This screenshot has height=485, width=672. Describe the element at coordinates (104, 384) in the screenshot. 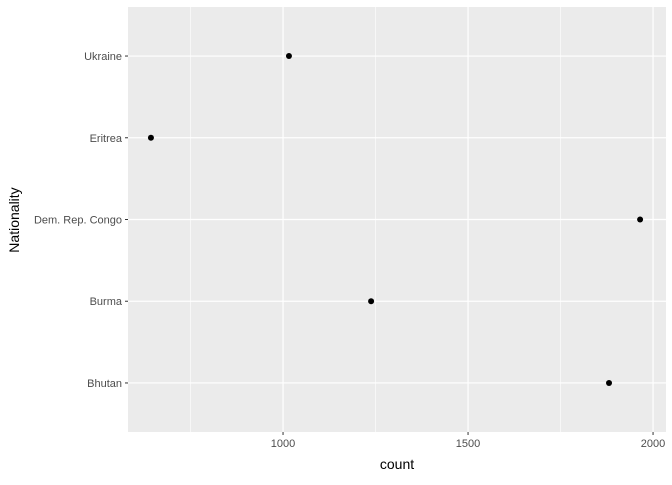

I see `y-tick-label: Bhutan` at that location.